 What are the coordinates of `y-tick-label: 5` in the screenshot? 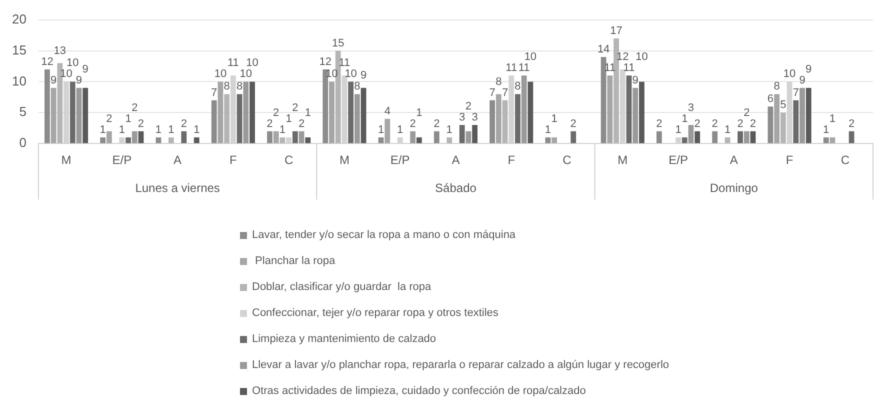 It's located at (22, 112).